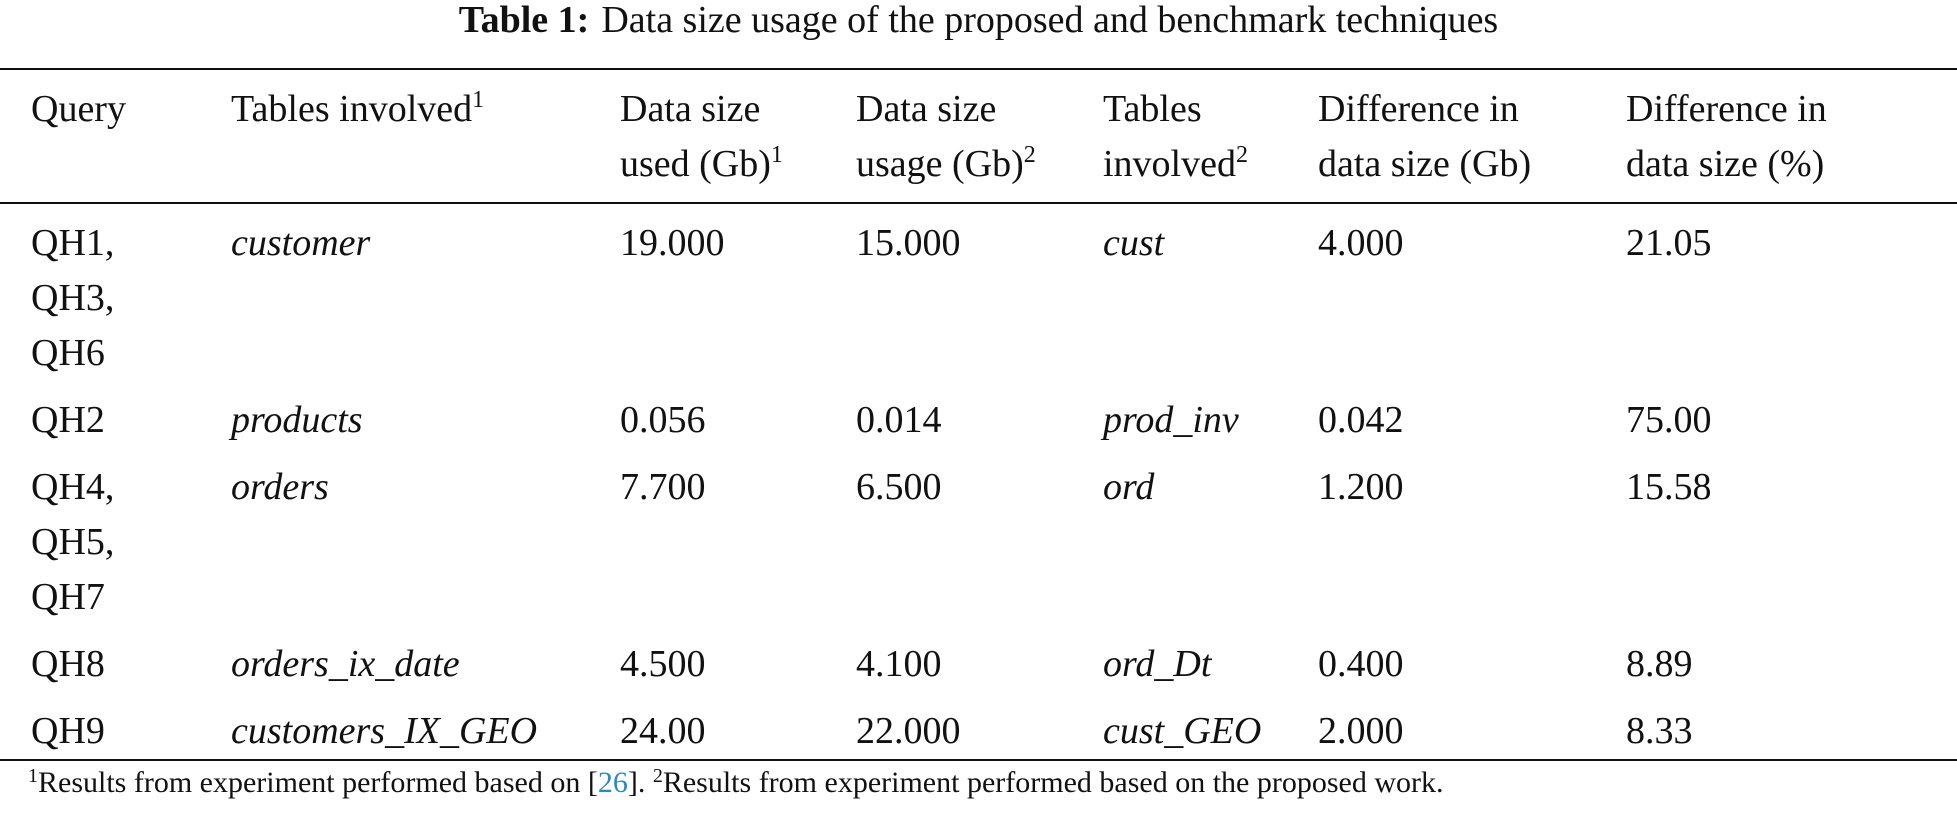 This screenshot has width=1957, height=815. What do you see at coordinates (115, 658) in the screenshot?
I see `table-cell: QH8` at bounding box center [115, 658].